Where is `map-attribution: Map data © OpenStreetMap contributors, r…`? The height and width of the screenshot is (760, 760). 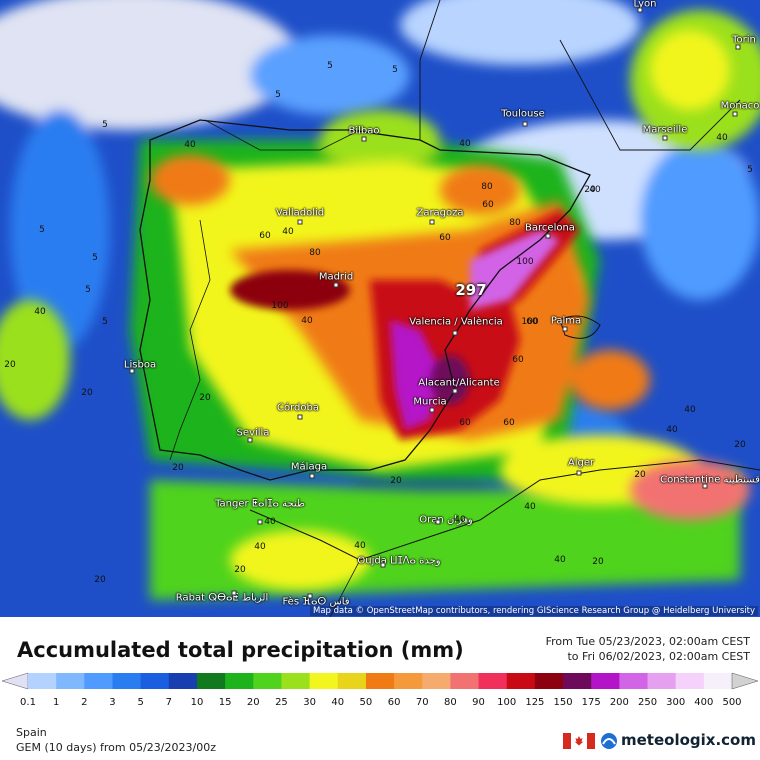
map-attribution: Map data © OpenStreetMap contributors, r… is located at coordinates (534, 611).